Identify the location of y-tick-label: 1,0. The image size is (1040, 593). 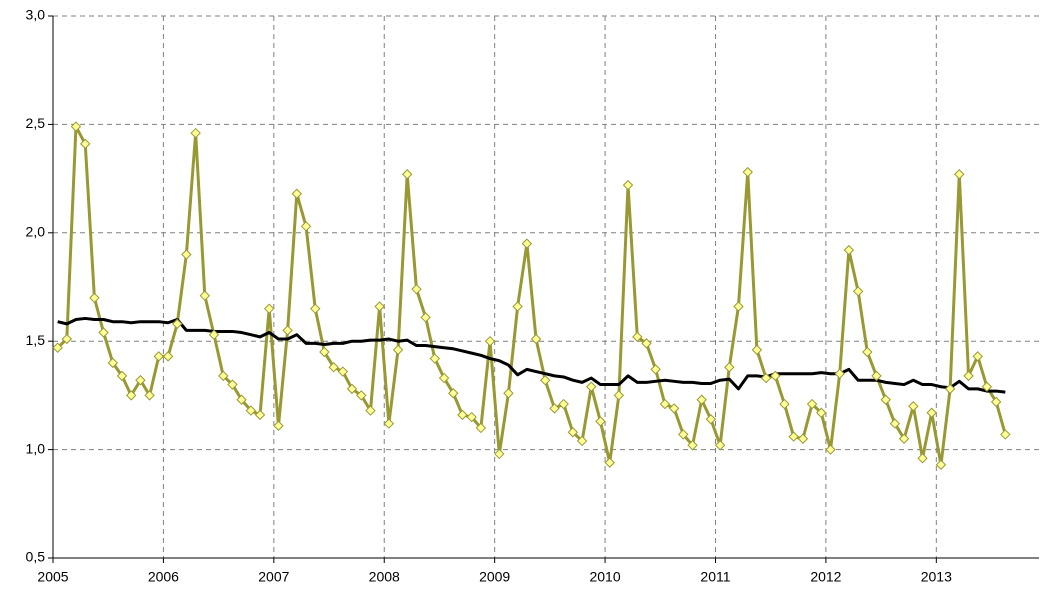
(36, 448).